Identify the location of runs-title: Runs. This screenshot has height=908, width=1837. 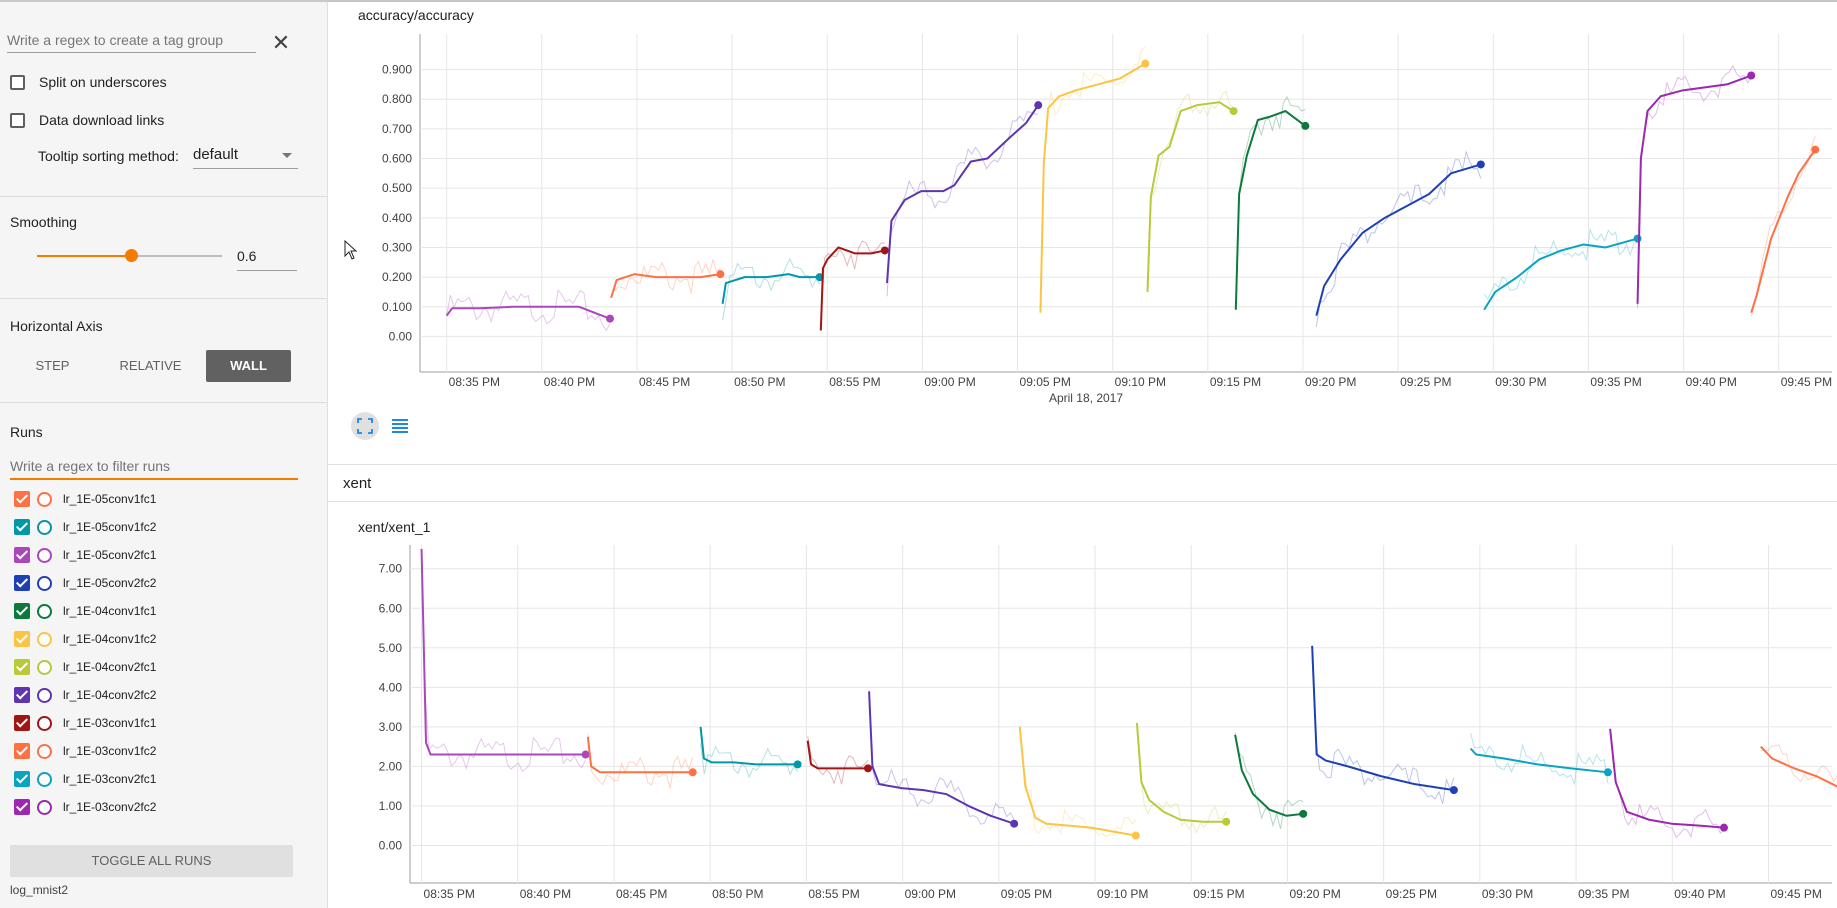
(26, 432).